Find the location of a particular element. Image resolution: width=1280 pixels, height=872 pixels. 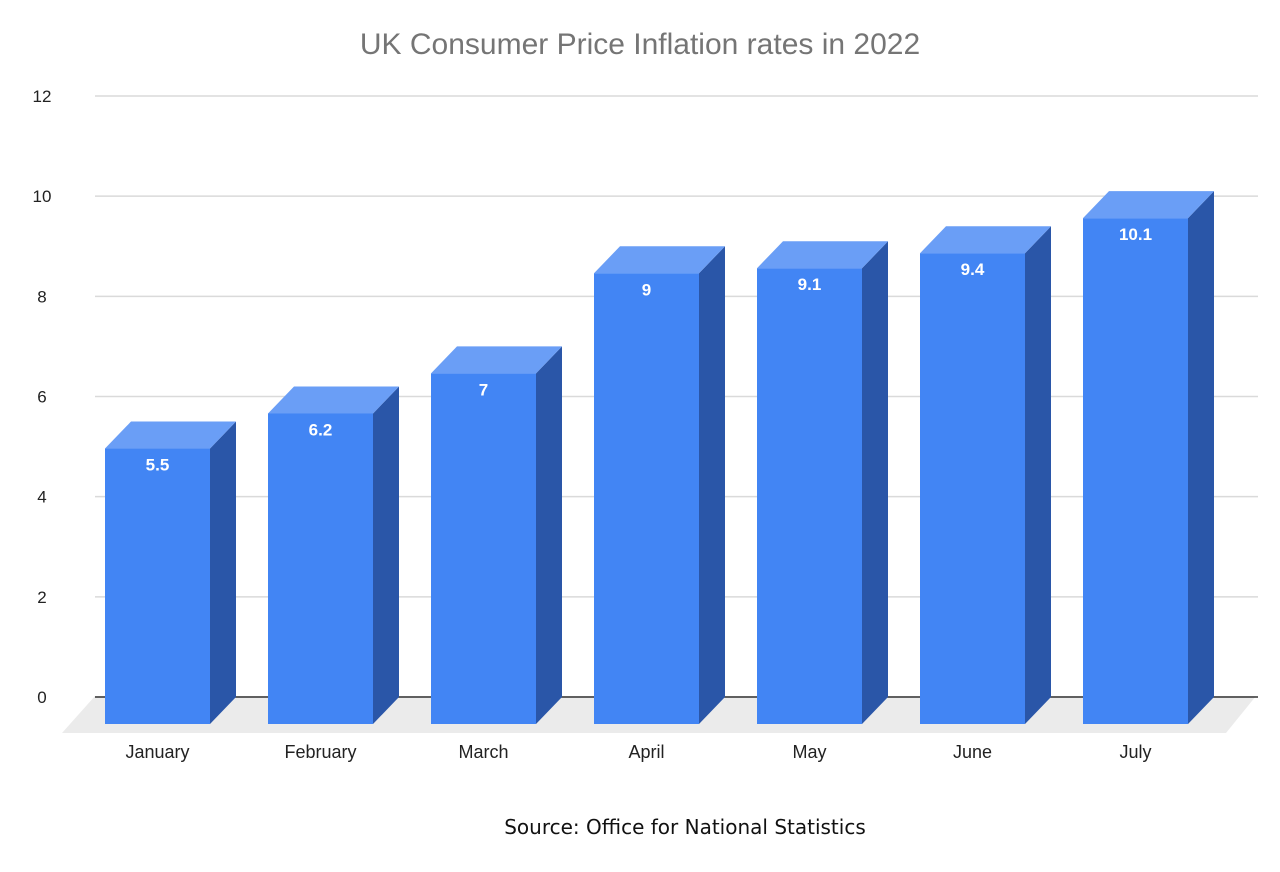

bar: 6.2 is located at coordinates (333, 555).